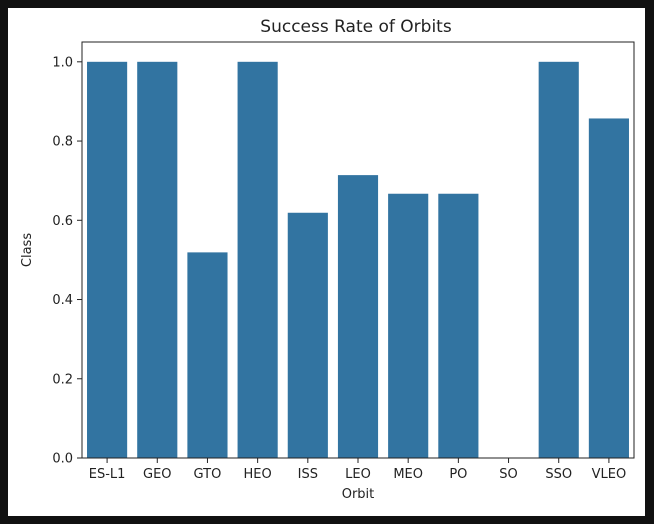  Describe the element at coordinates (307, 335) in the screenshot. I see `bar-iss` at that location.